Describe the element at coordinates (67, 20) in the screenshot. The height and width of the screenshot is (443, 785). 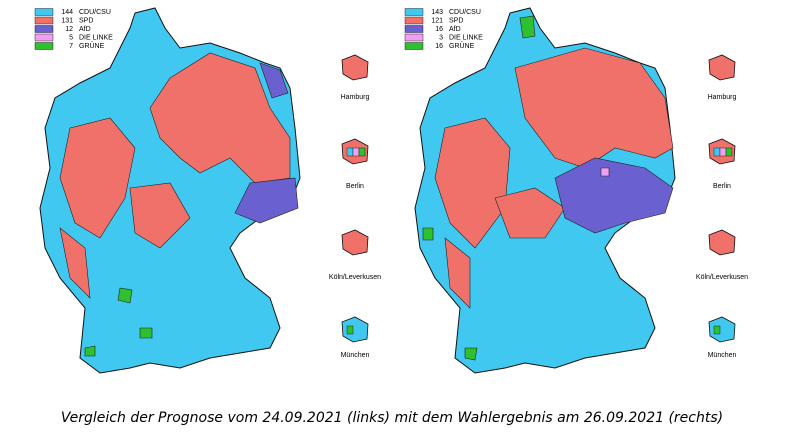
I see `legend-count: 131` at that location.